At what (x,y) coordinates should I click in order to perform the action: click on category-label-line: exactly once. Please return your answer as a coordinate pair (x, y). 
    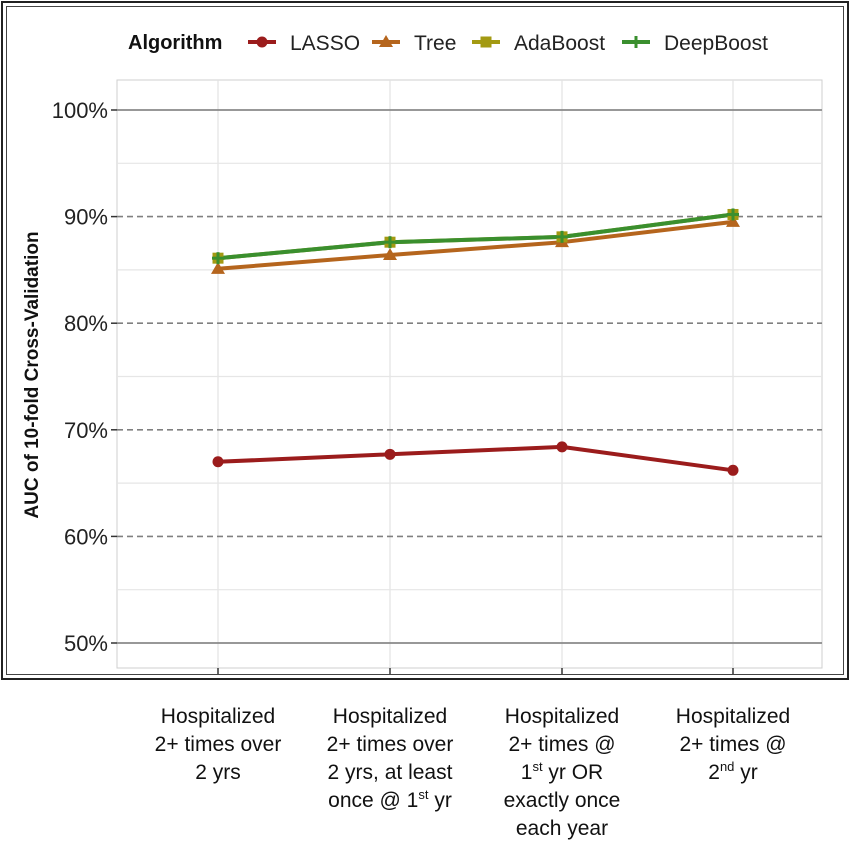
    Looking at the image, I should click on (562, 801).